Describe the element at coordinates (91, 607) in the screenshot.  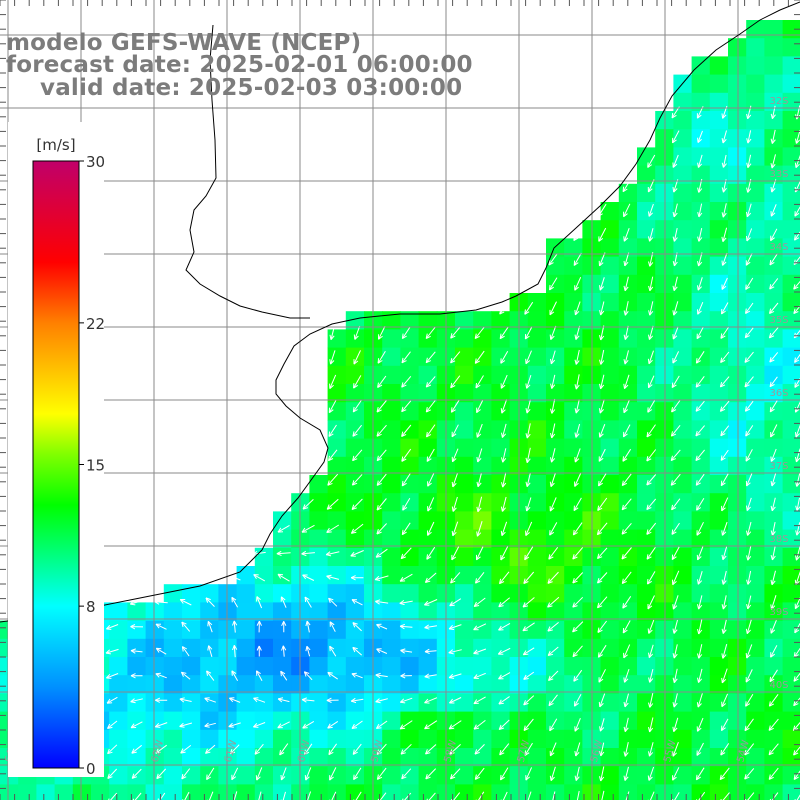
I see `colorbar-tick-label: 8` at that location.